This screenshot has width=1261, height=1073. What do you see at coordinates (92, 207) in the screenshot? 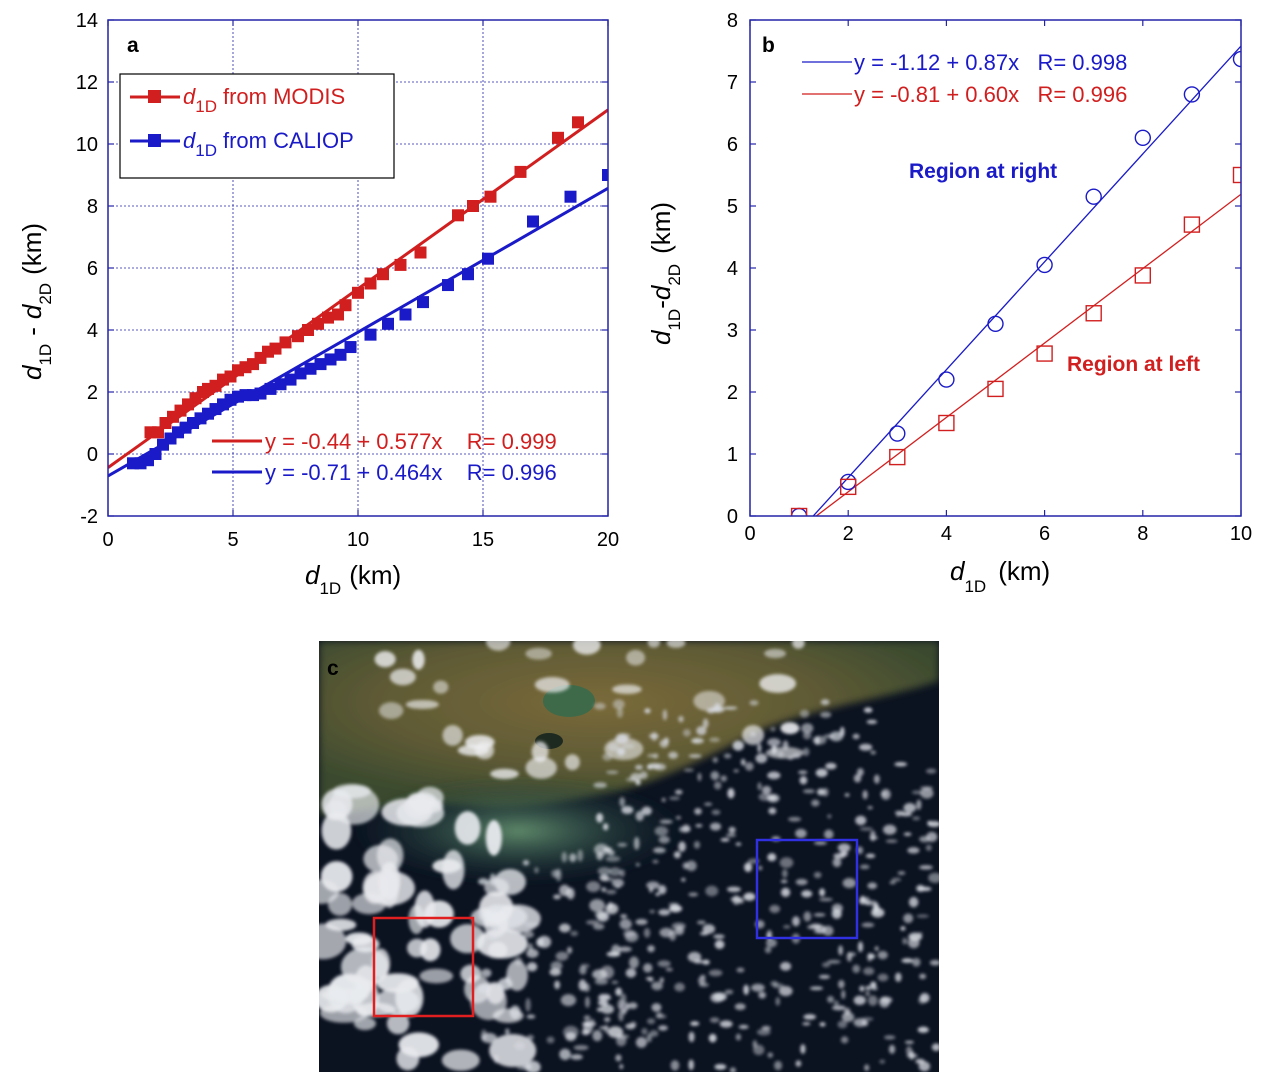
I see `y-tick-label: 8` at bounding box center [92, 207].